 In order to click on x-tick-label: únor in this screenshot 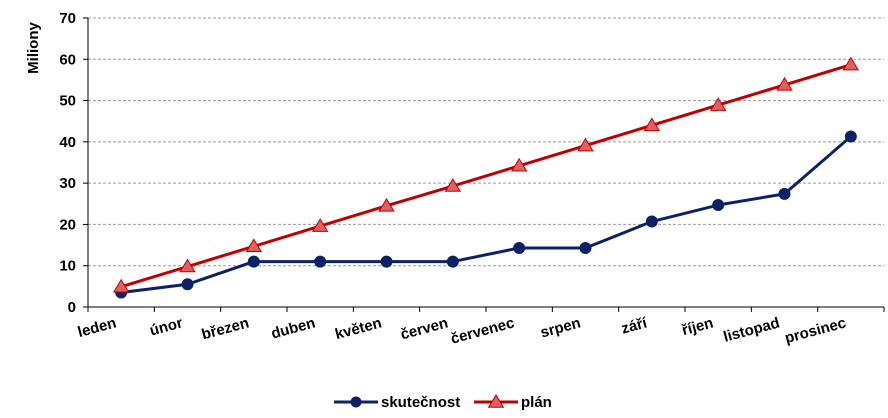, I will do `click(166, 326)`.